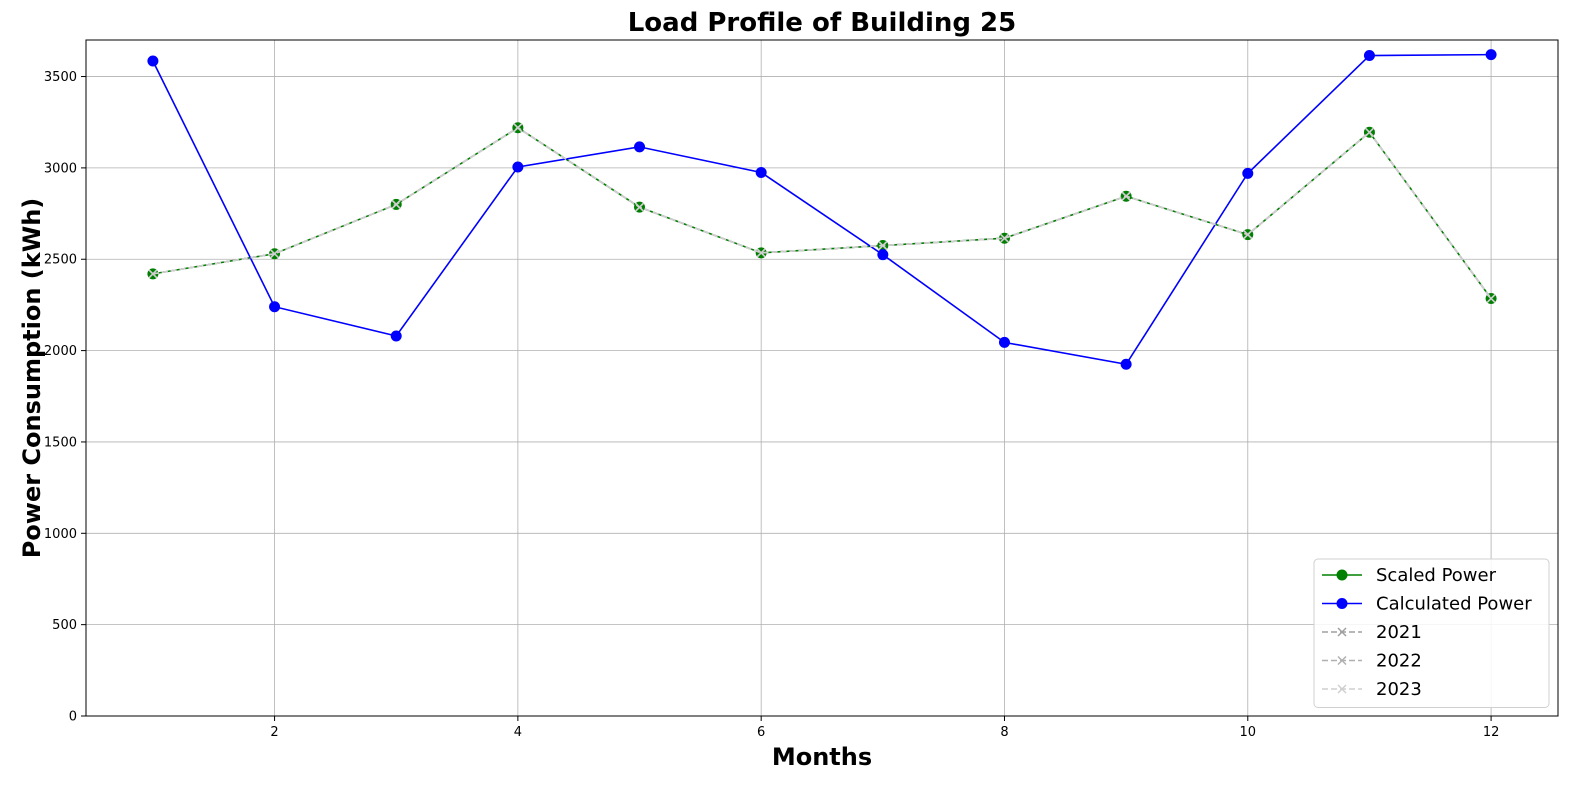 The height and width of the screenshot is (790, 1589). I want to click on y-tick-label: 500, so click(64, 625).